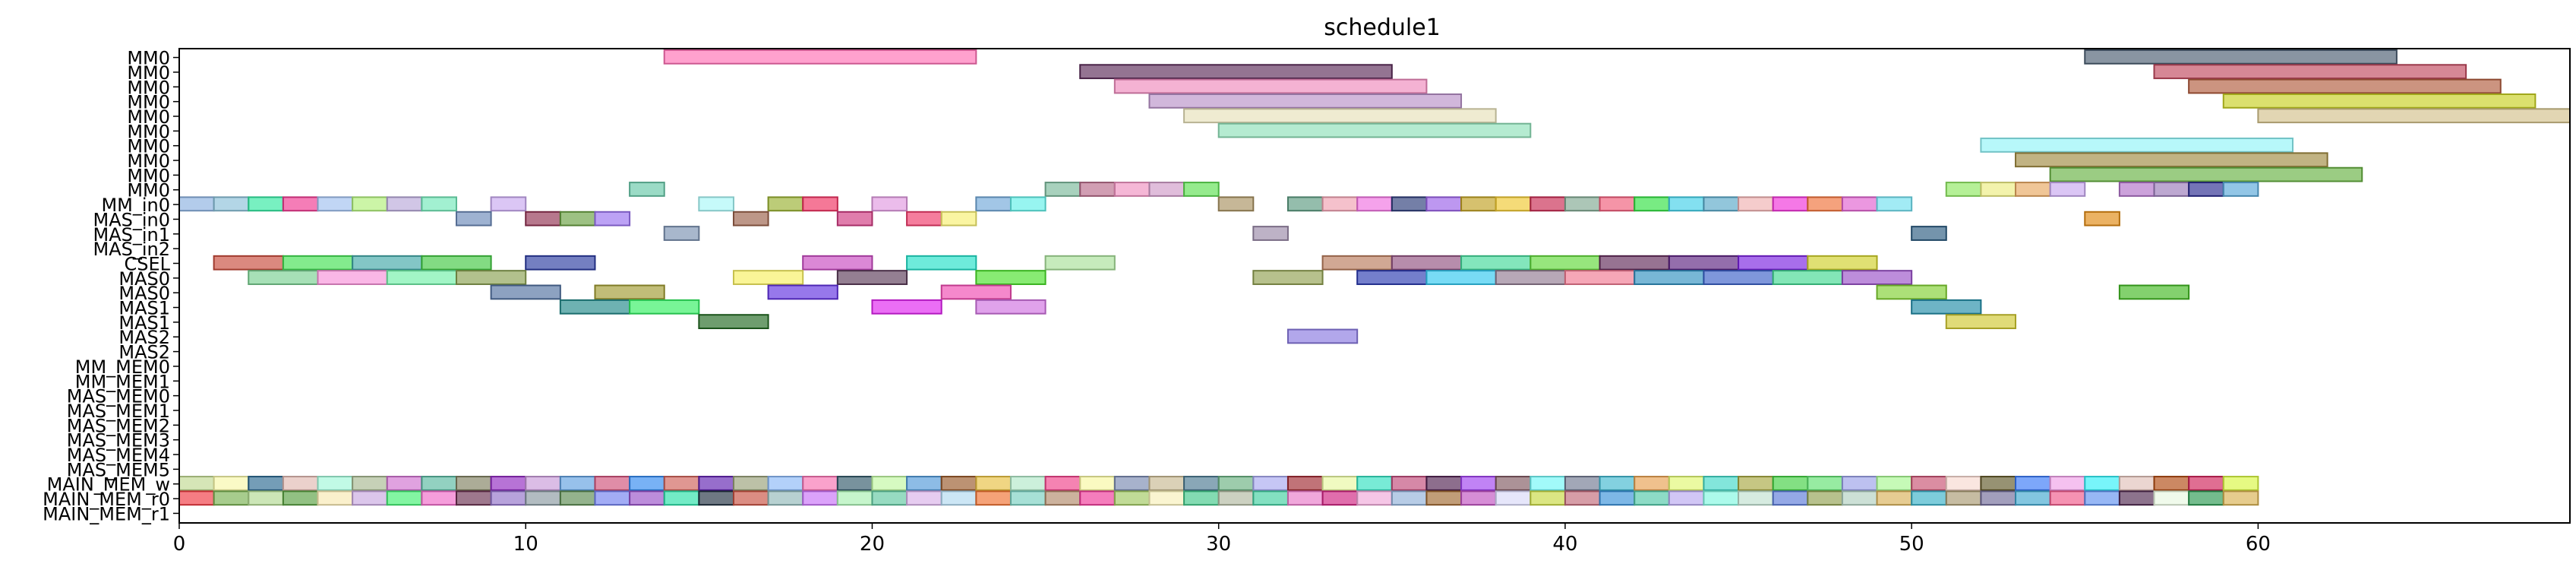 This screenshot has height=567, width=2576. What do you see at coordinates (144, 337) in the screenshot?
I see `y-tick-label: MAS2` at bounding box center [144, 337].